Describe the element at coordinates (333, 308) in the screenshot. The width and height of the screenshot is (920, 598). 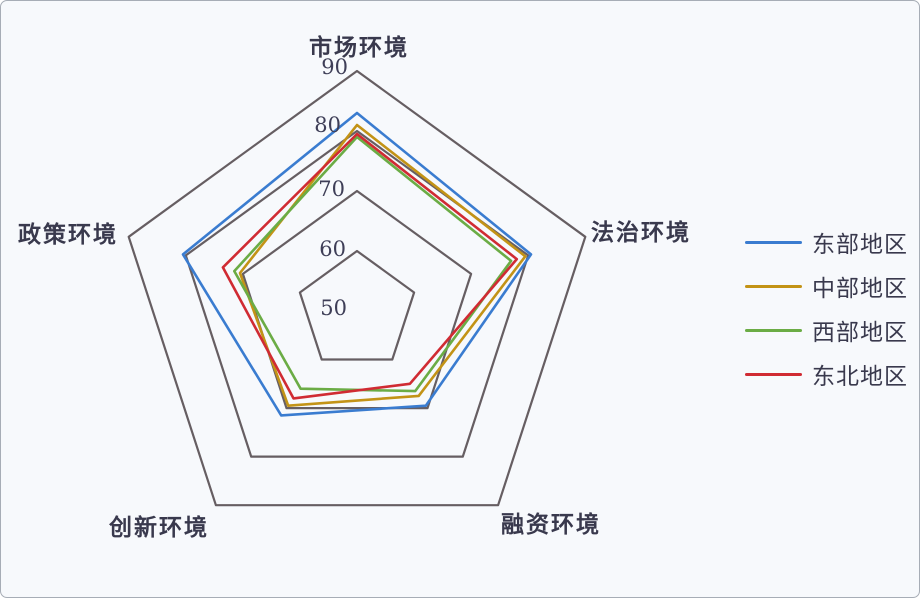
I see `radial-tick-50: 50` at that location.